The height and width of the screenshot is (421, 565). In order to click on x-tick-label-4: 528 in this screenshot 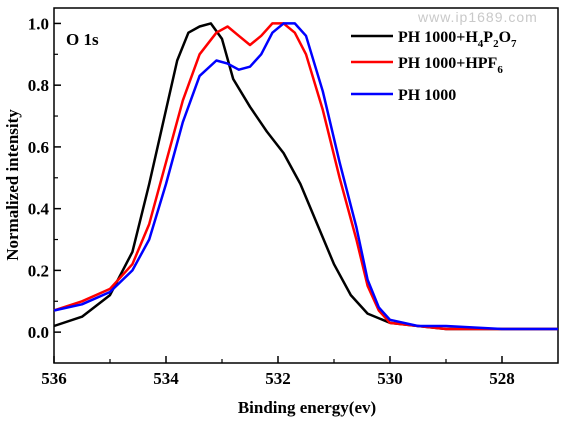, I will do `click(502, 378)`.